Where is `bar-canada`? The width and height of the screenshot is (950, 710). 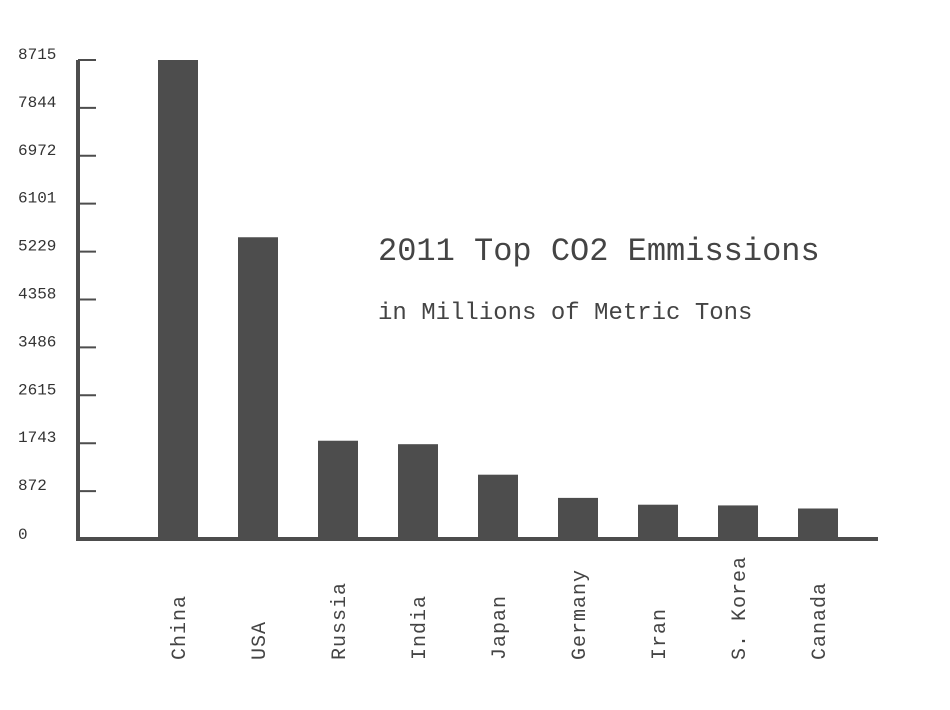 bar-canada is located at coordinates (818, 523).